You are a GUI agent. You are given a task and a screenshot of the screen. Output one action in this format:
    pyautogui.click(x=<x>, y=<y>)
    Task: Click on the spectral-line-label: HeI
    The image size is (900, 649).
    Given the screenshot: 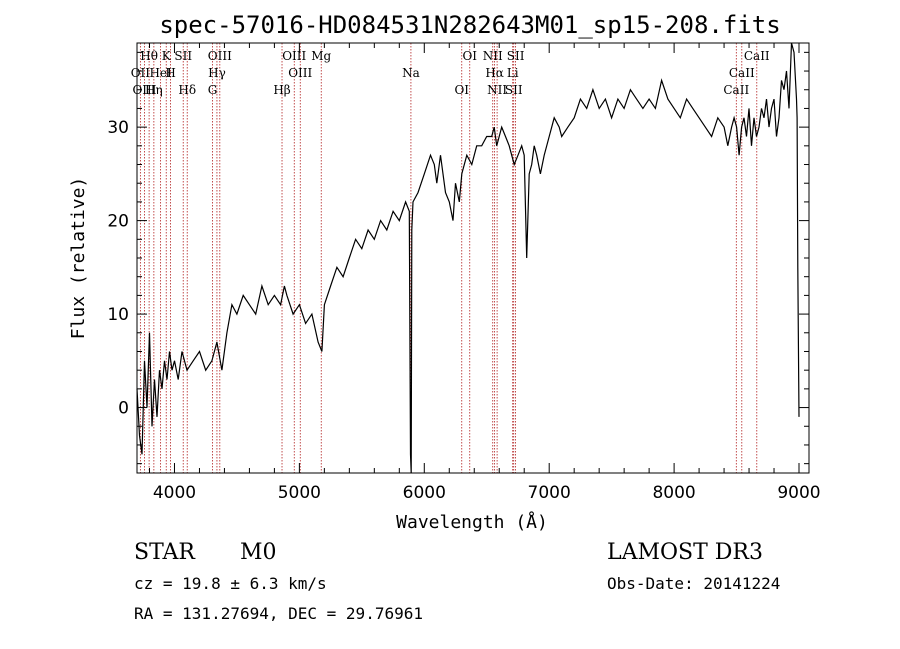 What is the action you would take?
    pyautogui.click(x=160, y=73)
    